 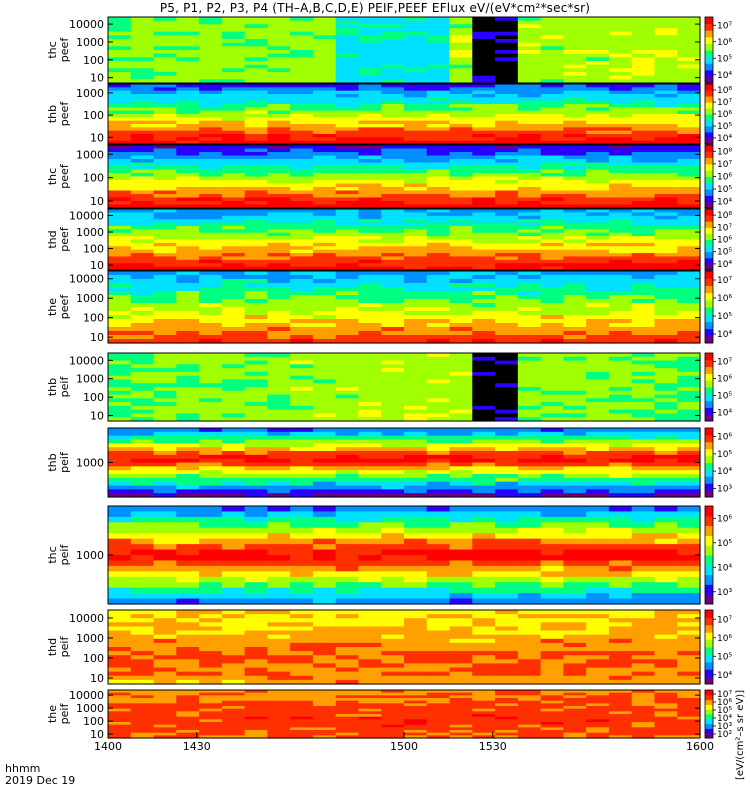 What do you see at coordinates (52, 554) in the screenshot?
I see `panel-probe-label: thc` at bounding box center [52, 554].